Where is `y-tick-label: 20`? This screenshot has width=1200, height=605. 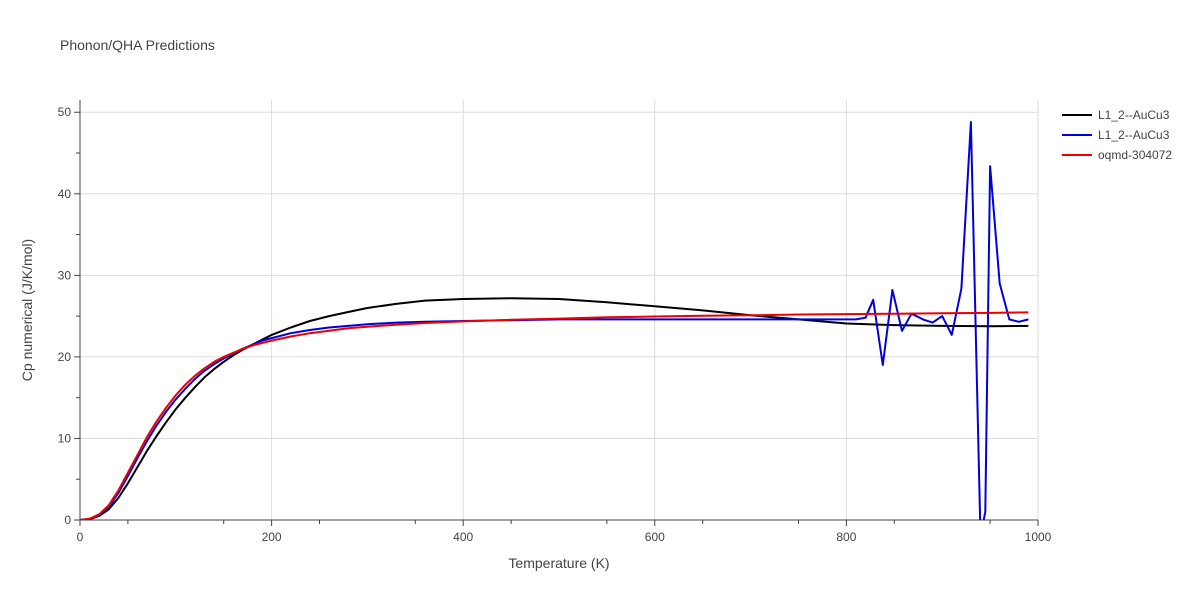
y-tick-label: 20 is located at coordinates (65, 357).